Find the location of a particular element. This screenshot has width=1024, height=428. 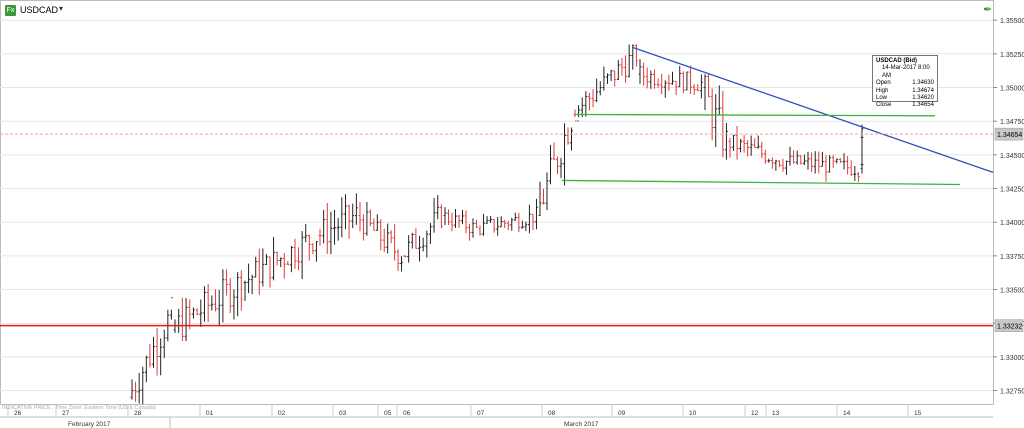

info-label: Low is located at coordinates (882, 98).